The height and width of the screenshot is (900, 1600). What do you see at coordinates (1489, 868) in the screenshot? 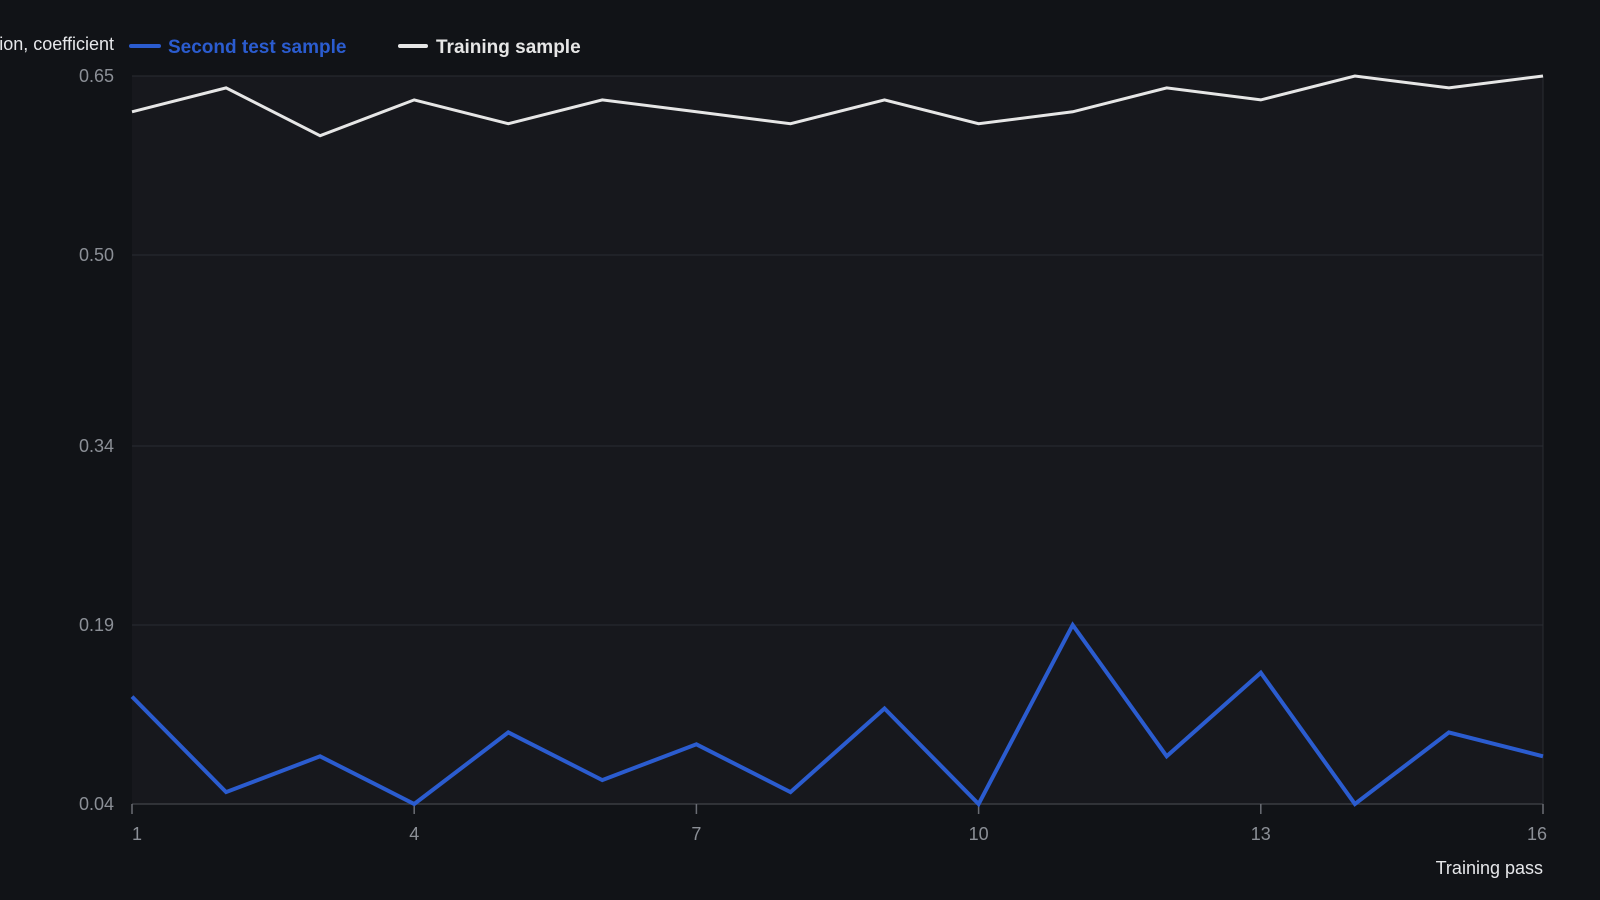
I see `x-axis-title: Training pass` at bounding box center [1489, 868].